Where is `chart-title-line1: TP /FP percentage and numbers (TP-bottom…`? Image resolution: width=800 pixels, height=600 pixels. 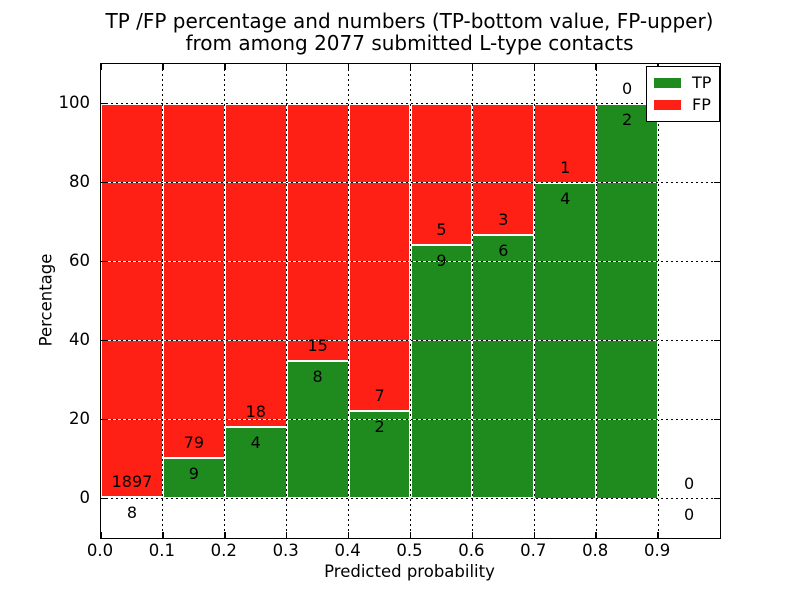 chart-title-line1: TP /FP percentage and numbers (TP-bottom… is located at coordinates (409, 21).